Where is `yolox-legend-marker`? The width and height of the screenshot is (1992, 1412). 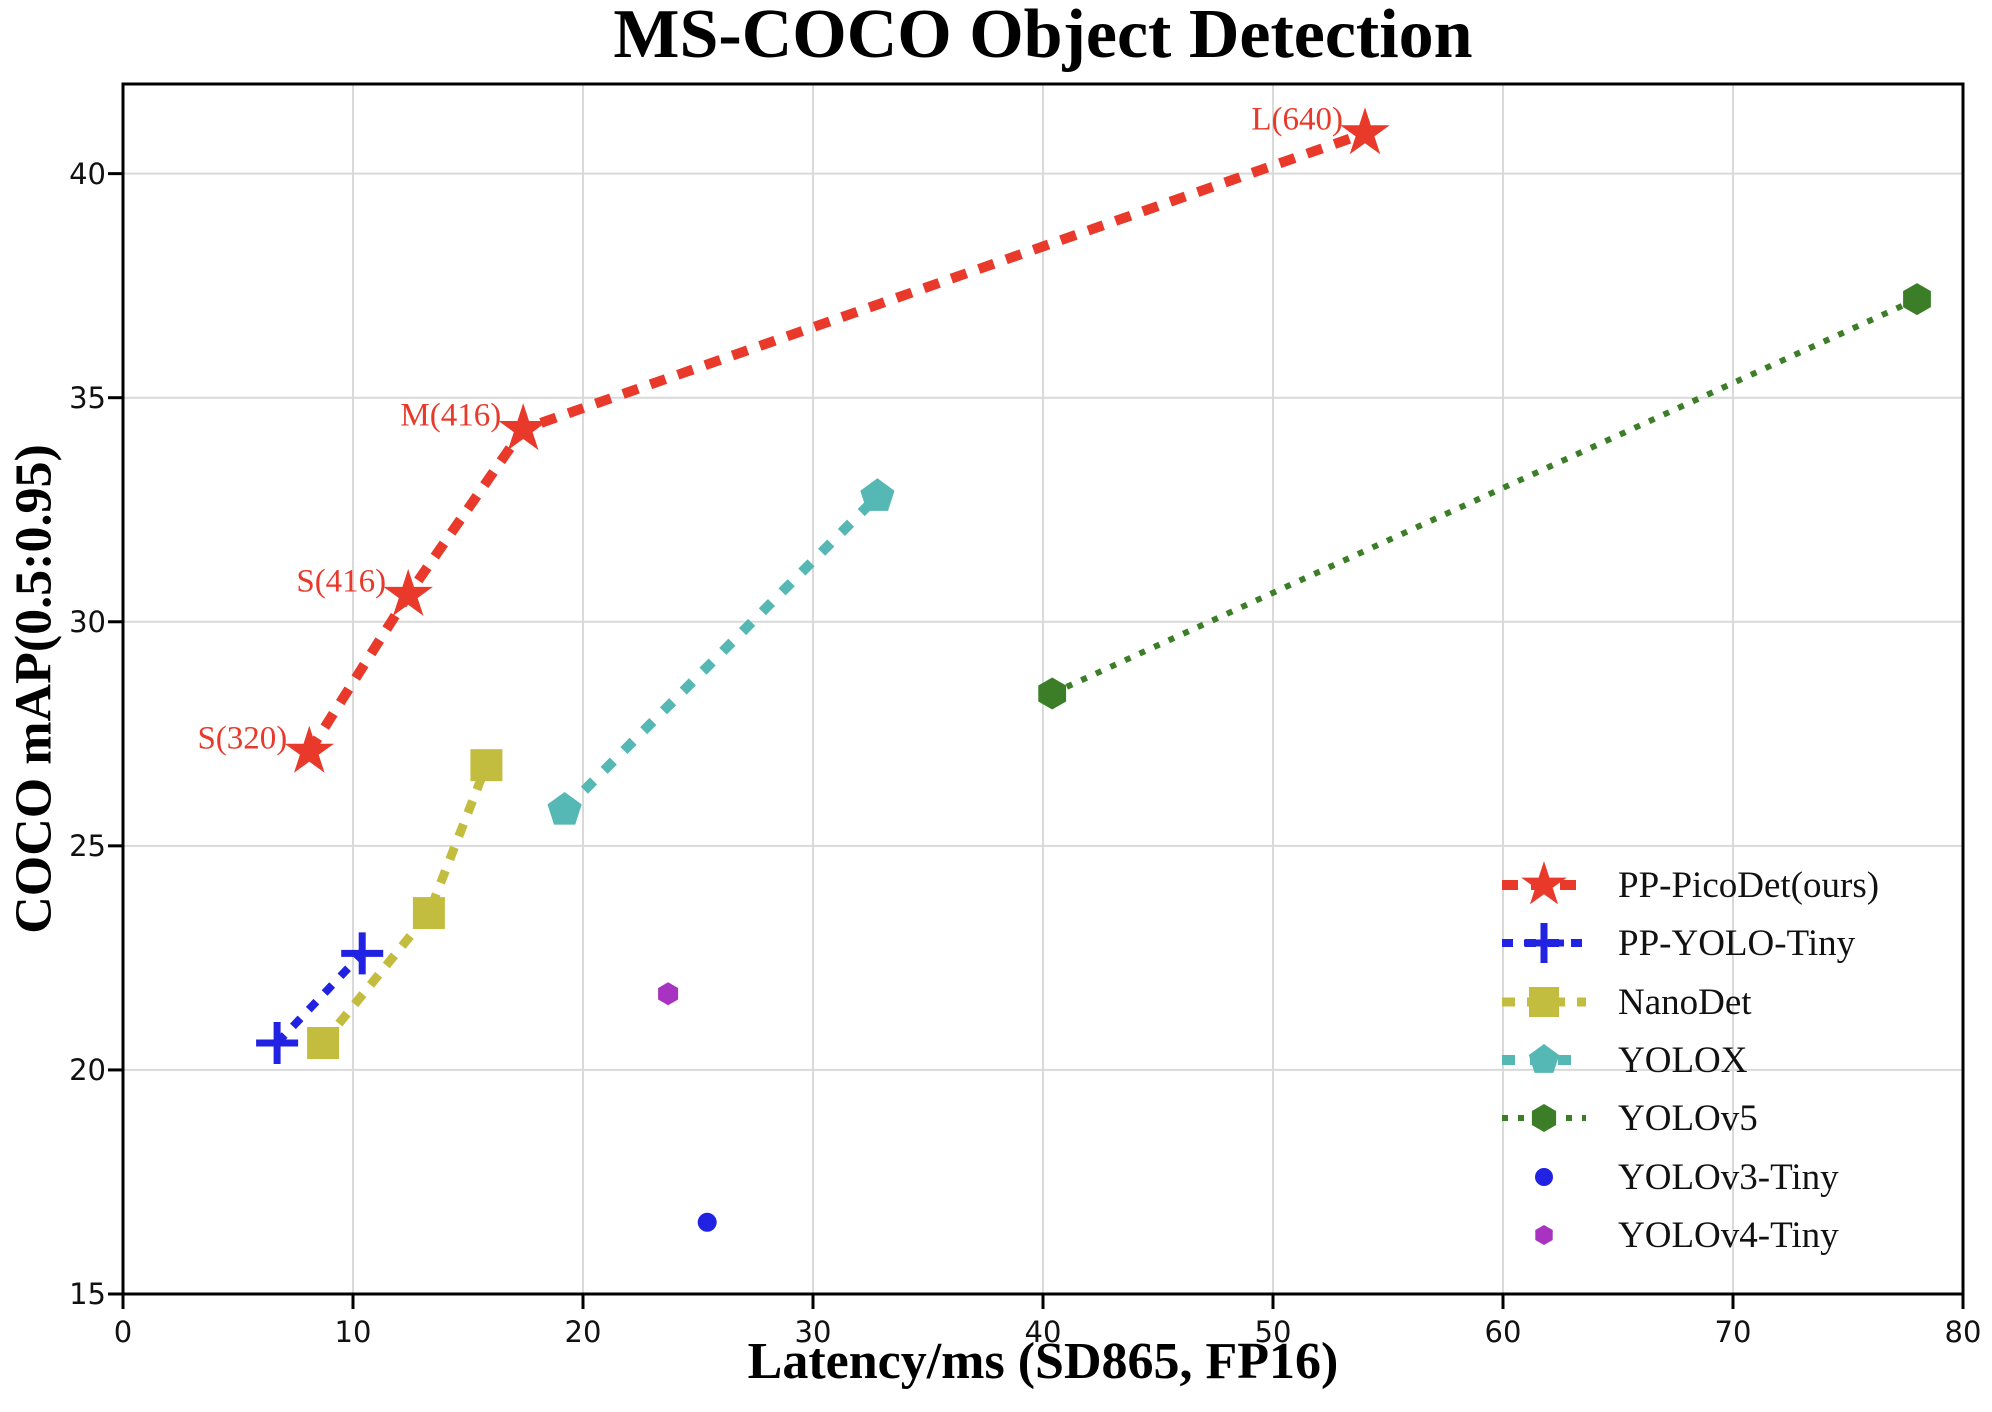
yolox-legend-marker is located at coordinates (1544, 1058).